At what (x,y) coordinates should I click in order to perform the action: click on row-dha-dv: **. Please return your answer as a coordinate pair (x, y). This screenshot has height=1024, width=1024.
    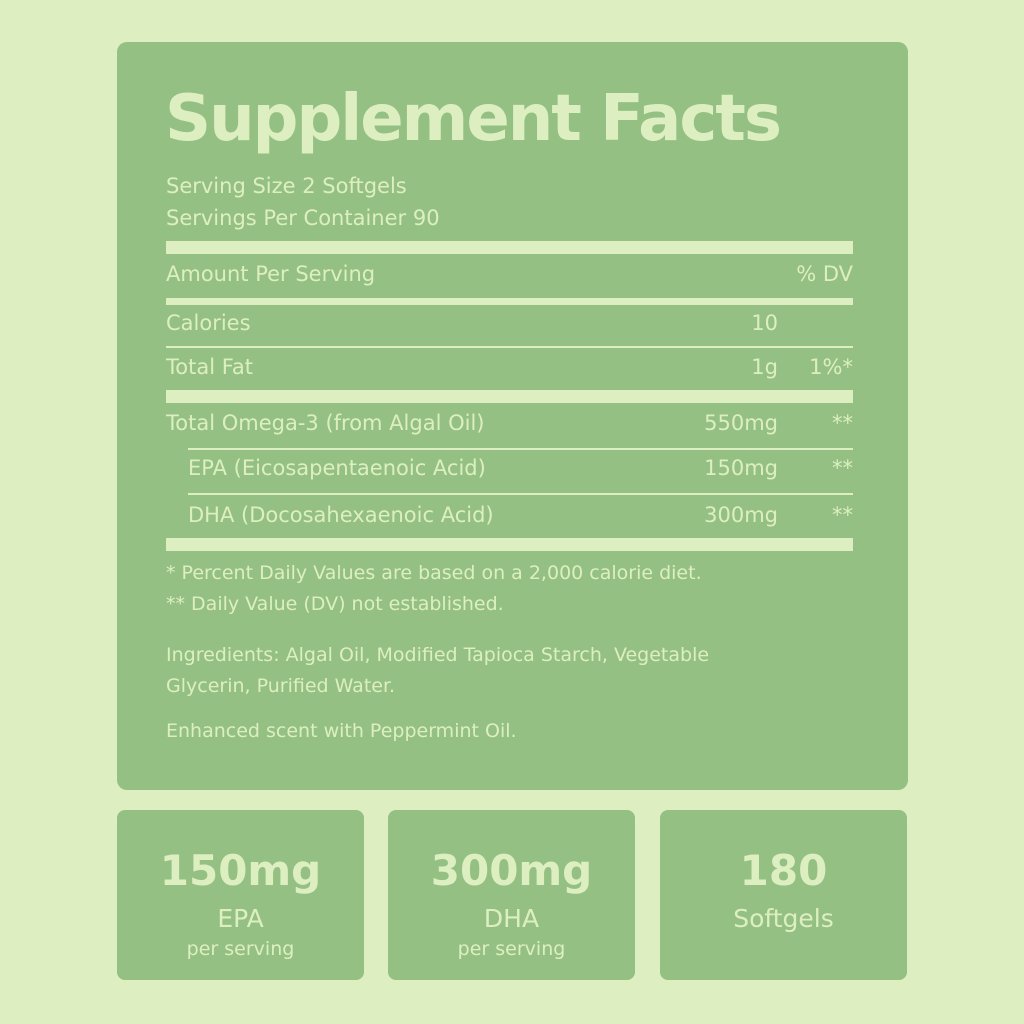
    Looking at the image, I should click on (842, 515).